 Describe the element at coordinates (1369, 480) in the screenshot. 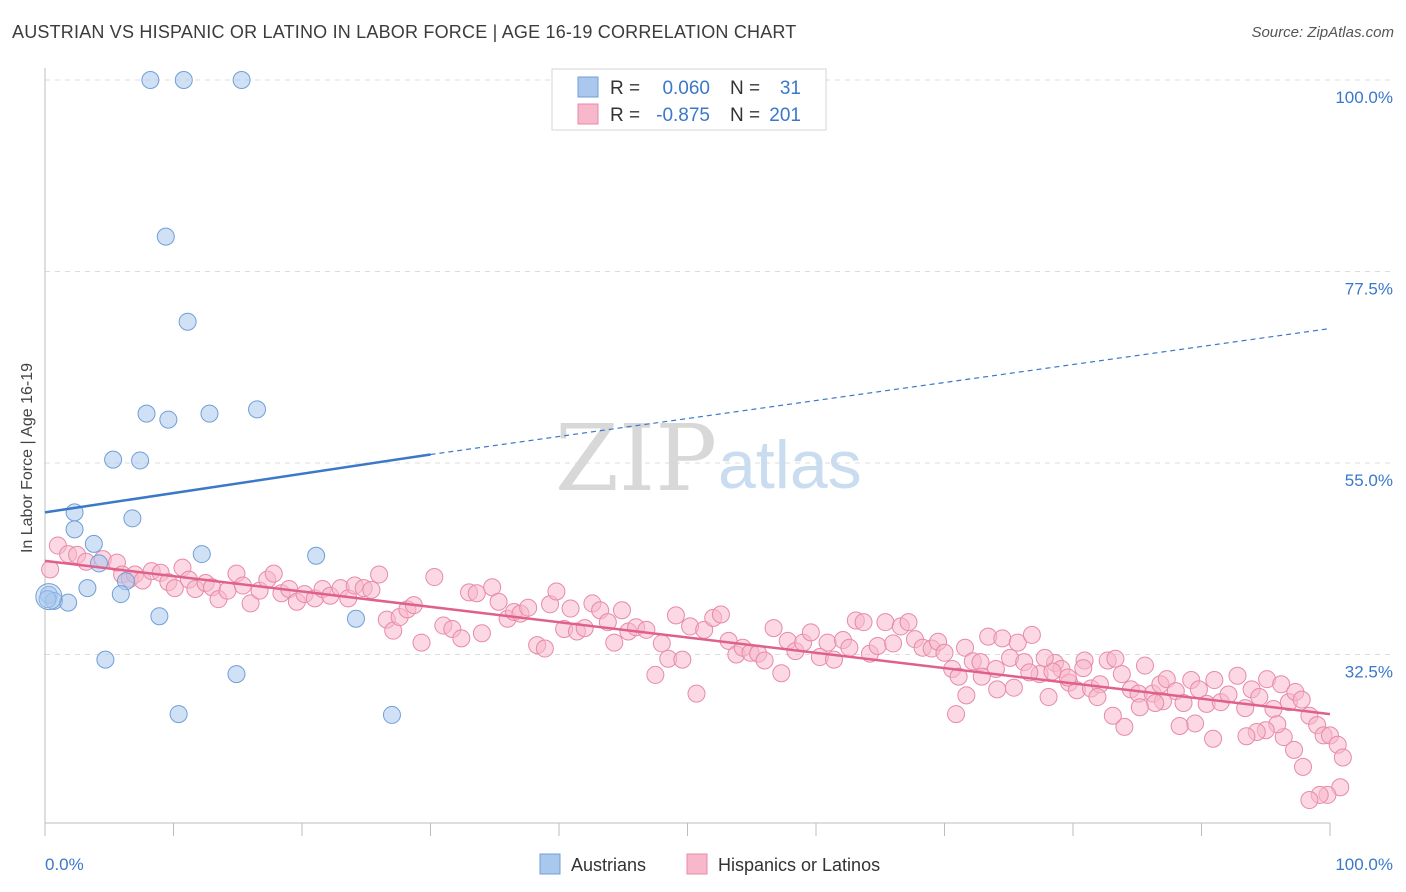

I see `y-tick-label: 55.0%` at that location.